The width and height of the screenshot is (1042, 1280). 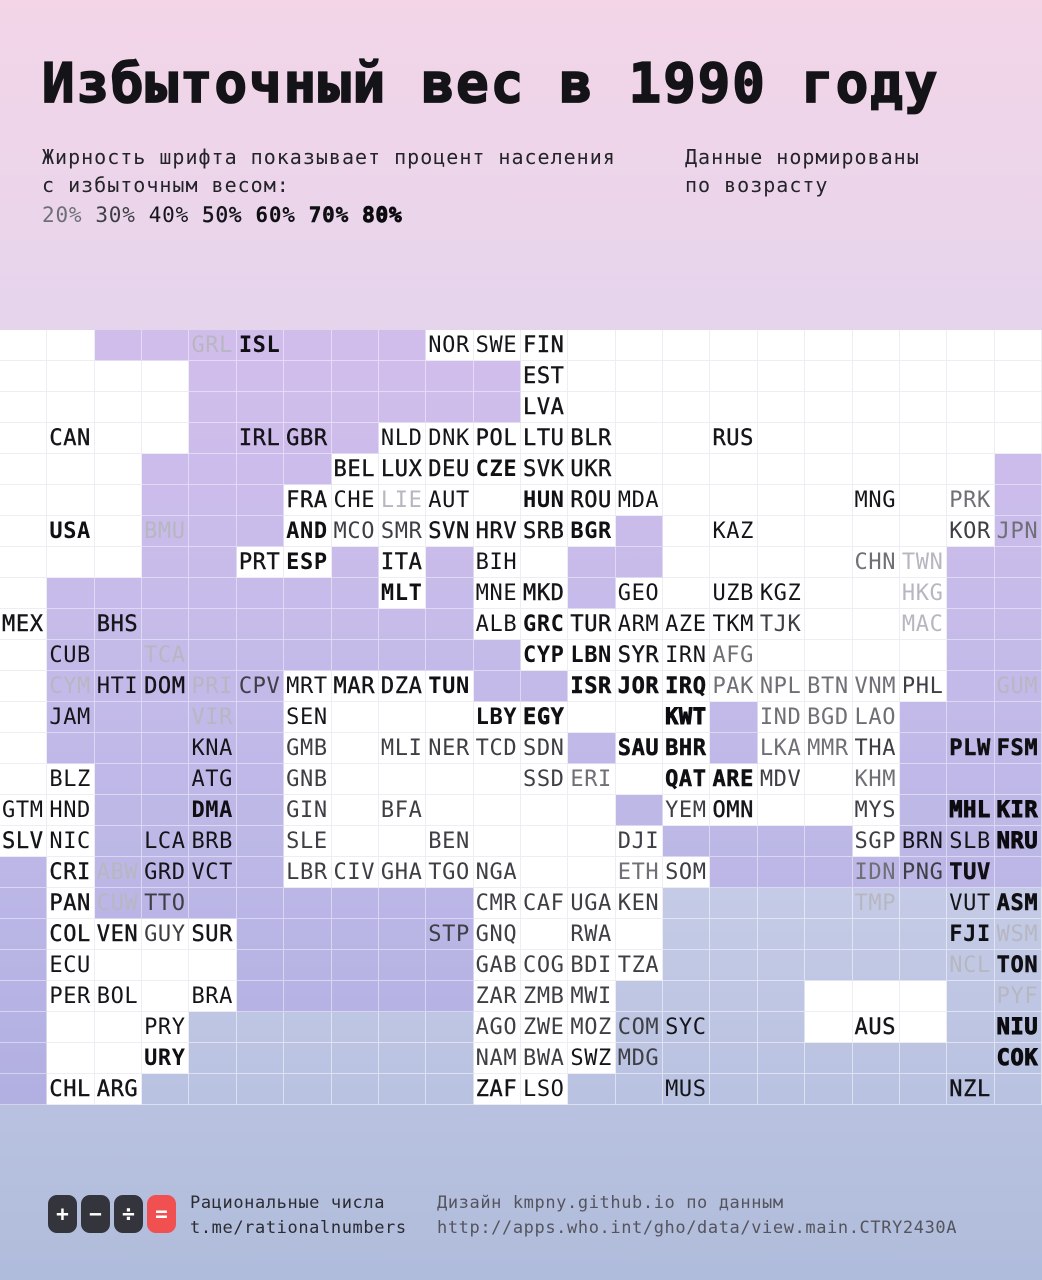 I want to click on map-cell: KHM, so click(x=876, y=779).